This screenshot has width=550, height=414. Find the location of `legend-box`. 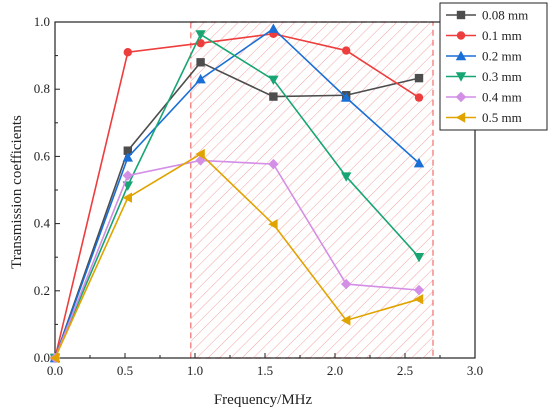

legend-box is located at coordinates (493, 66).